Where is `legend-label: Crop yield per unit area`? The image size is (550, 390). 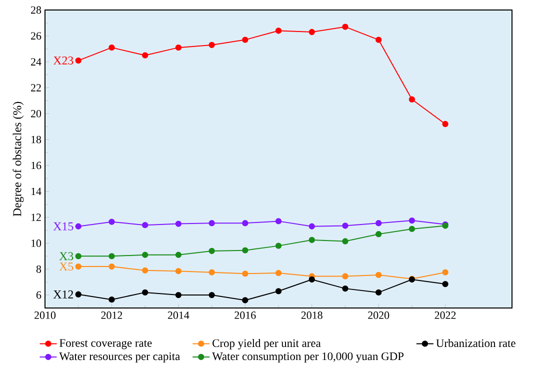
legend-label: Crop yield per unit area is located at coordinates (266, 344).